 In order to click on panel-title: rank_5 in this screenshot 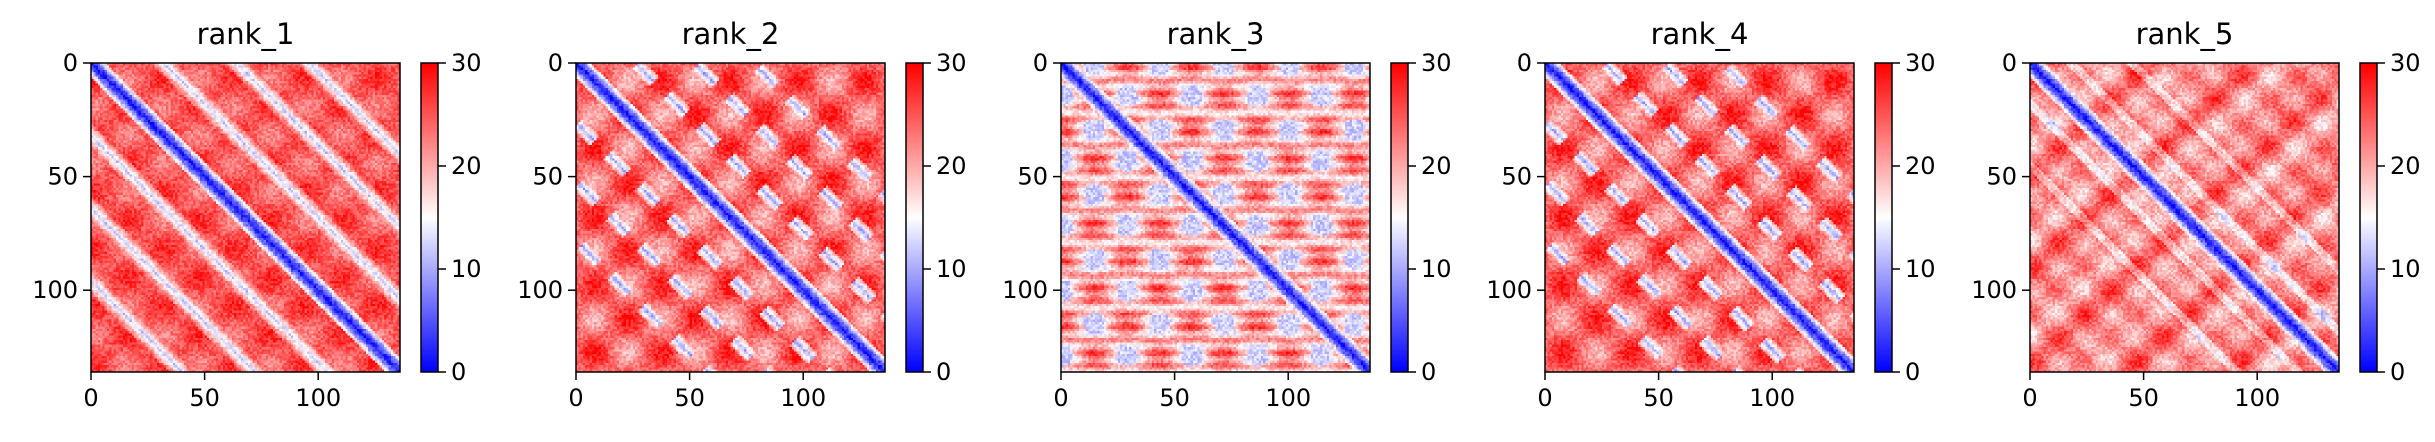, I will do `click(2185, 34)`.